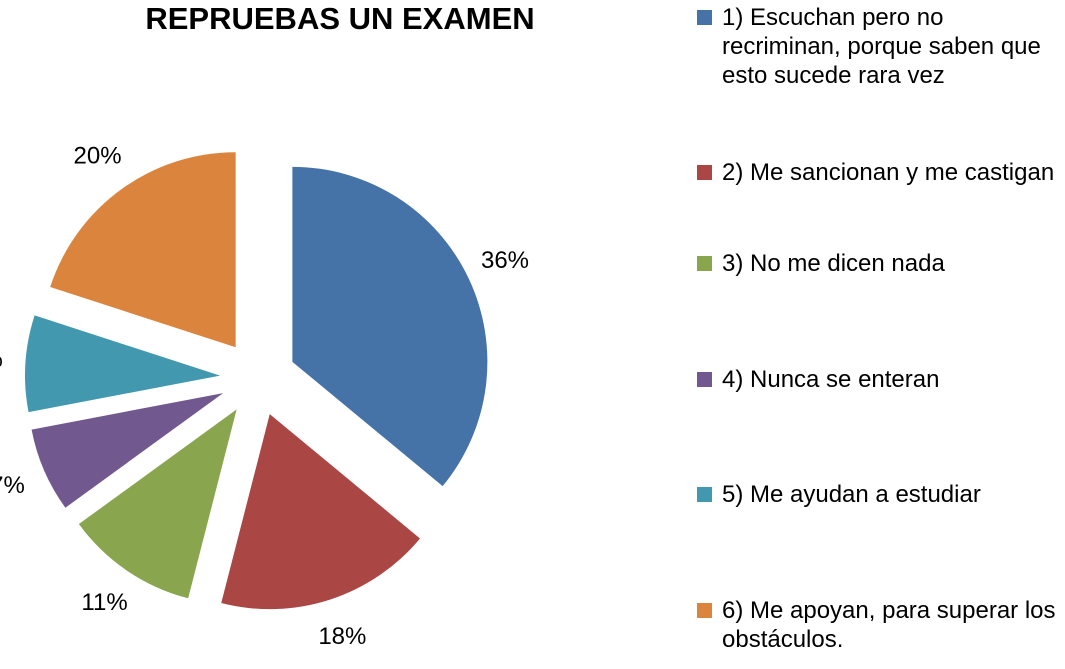 The width and height of the screenshot is (1065, 669). I want to click on legend-label: 3) No me dicen nada, so click(833, 263).